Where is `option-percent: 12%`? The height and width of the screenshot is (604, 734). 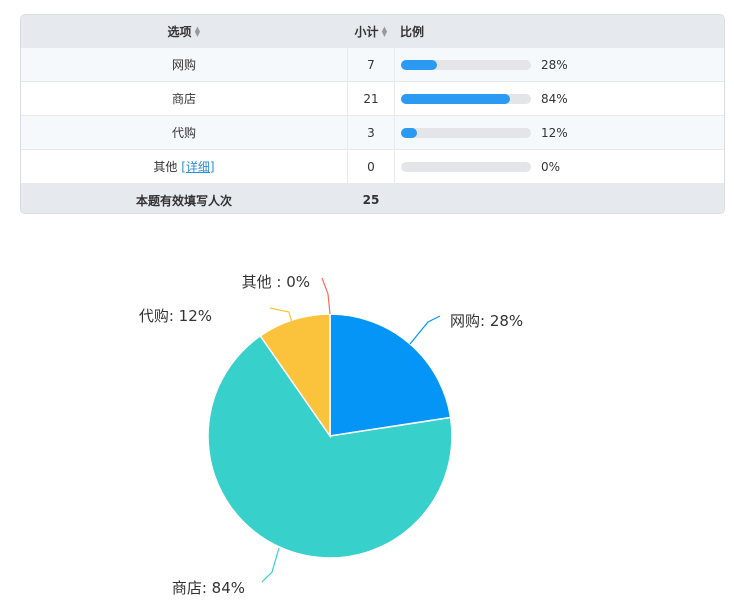
option-percent: 12% is located at coordinates (554, 132).